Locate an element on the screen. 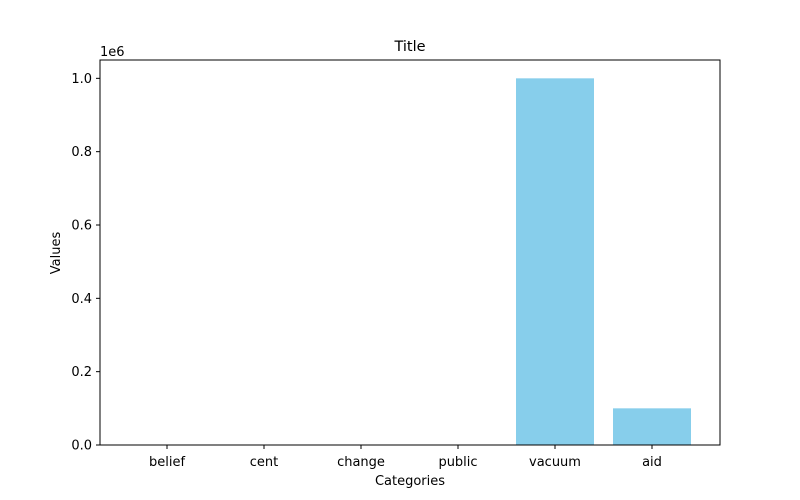 The image size is (800, 500). x-tick-label-vacuum: vacuum is located at coordinates (555, 462).